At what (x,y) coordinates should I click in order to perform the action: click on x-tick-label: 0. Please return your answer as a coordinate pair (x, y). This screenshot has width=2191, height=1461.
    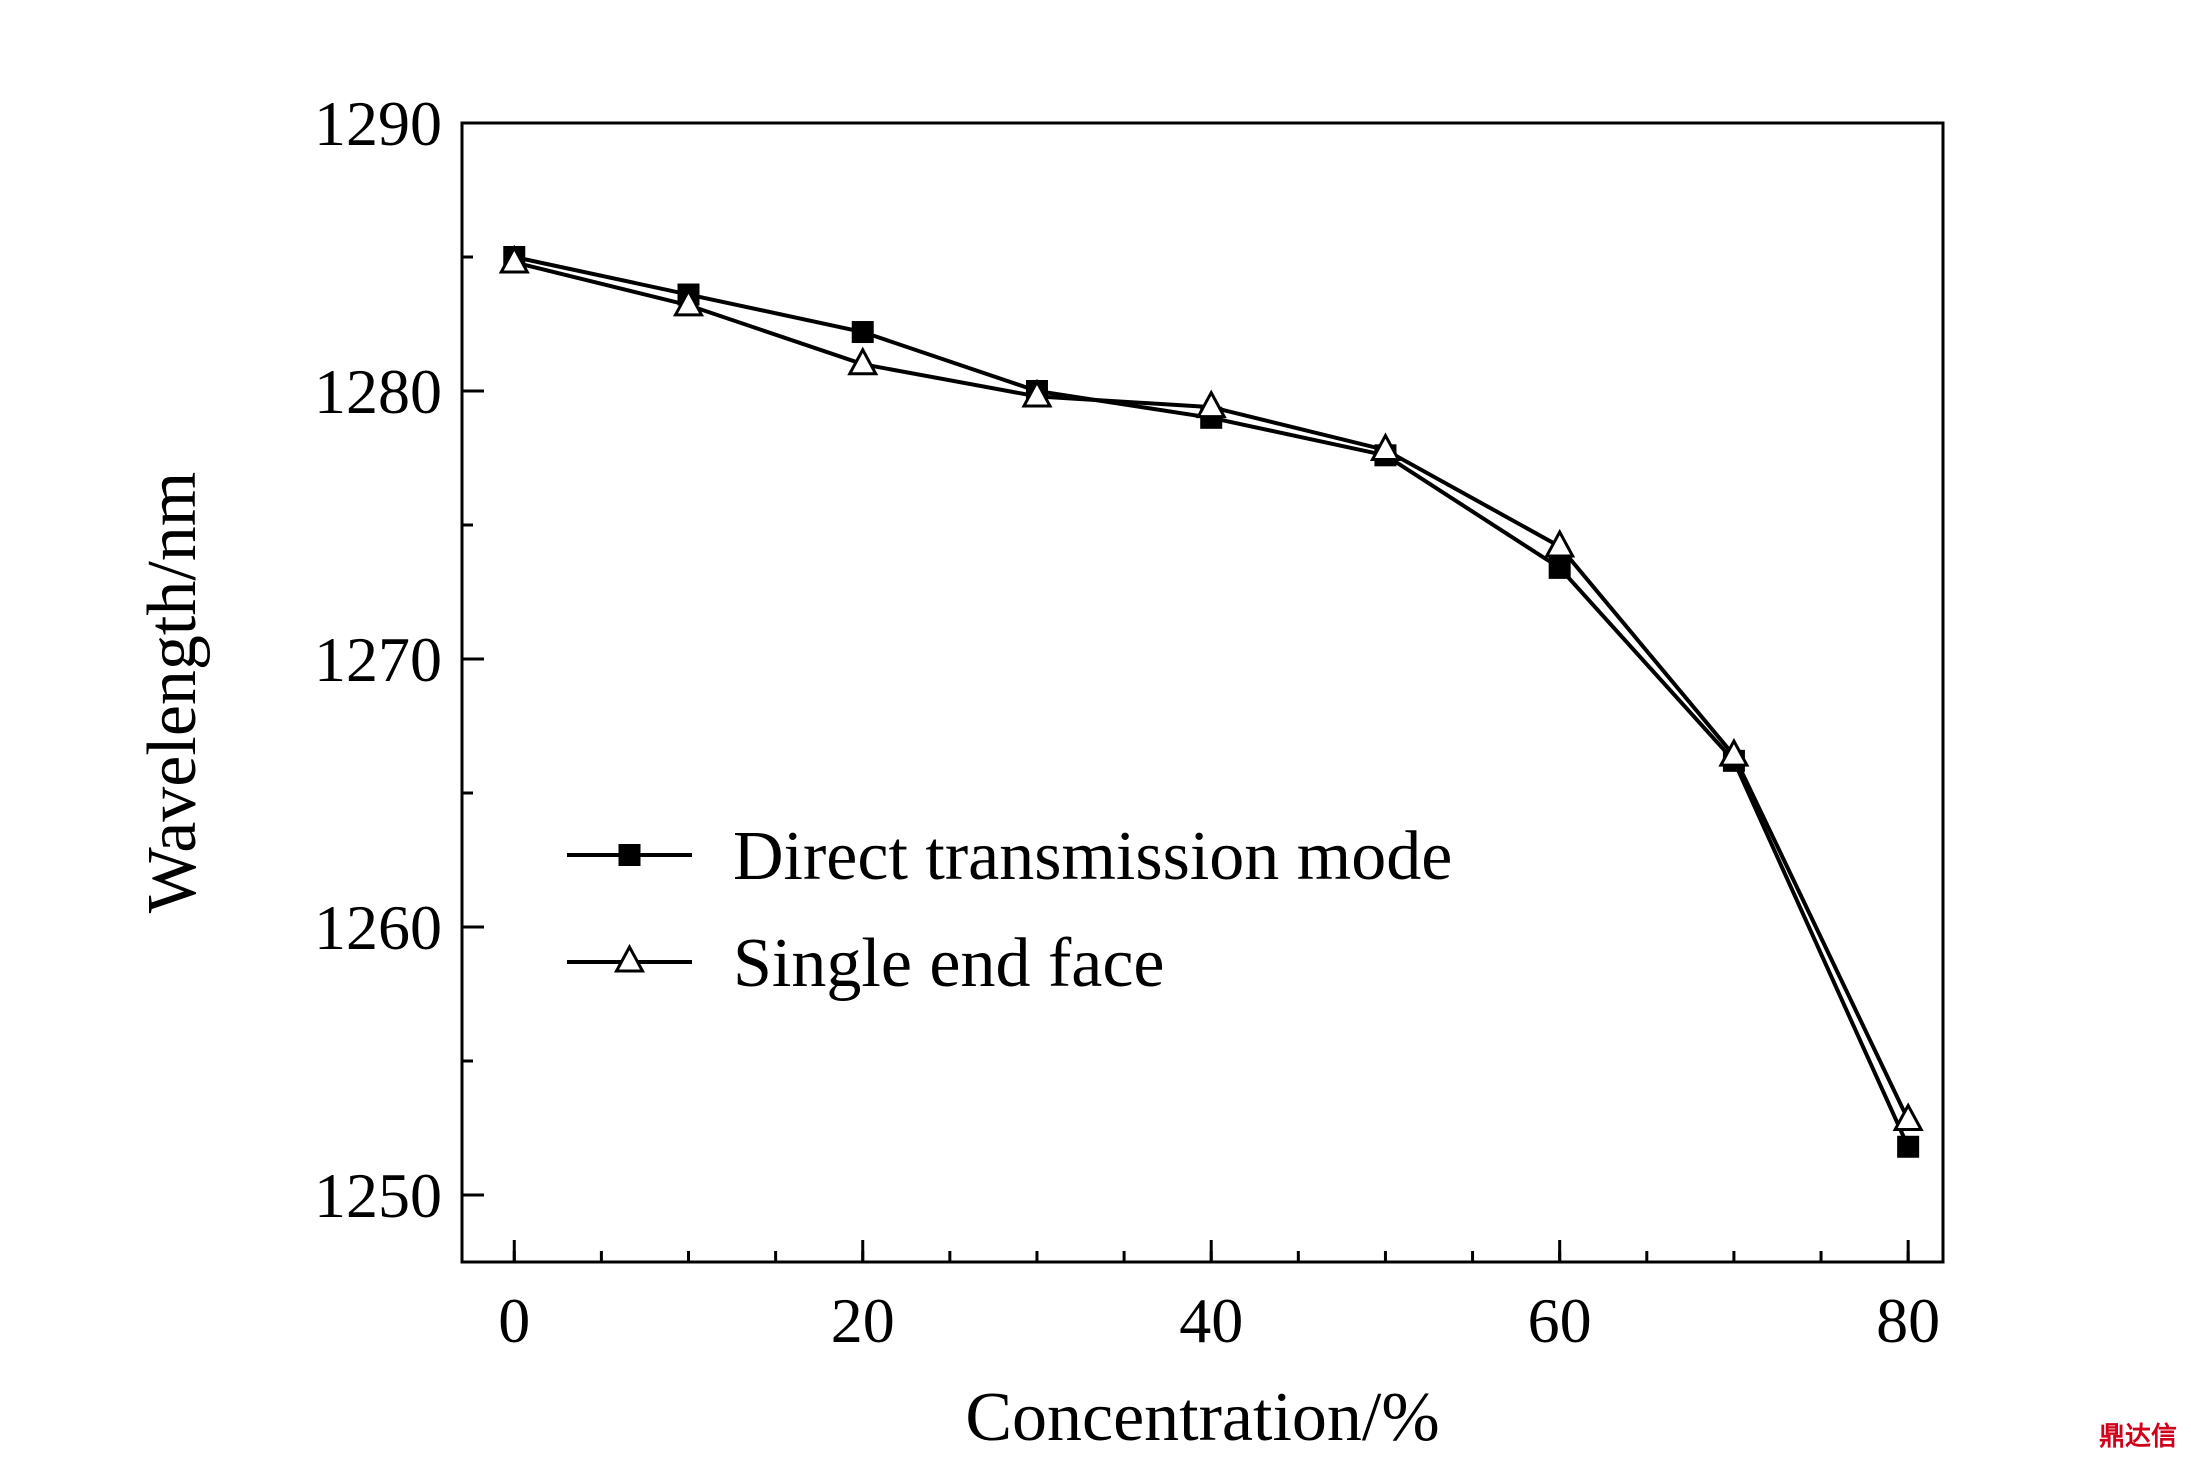
    Looking at the image, I should click on (514, 1320).